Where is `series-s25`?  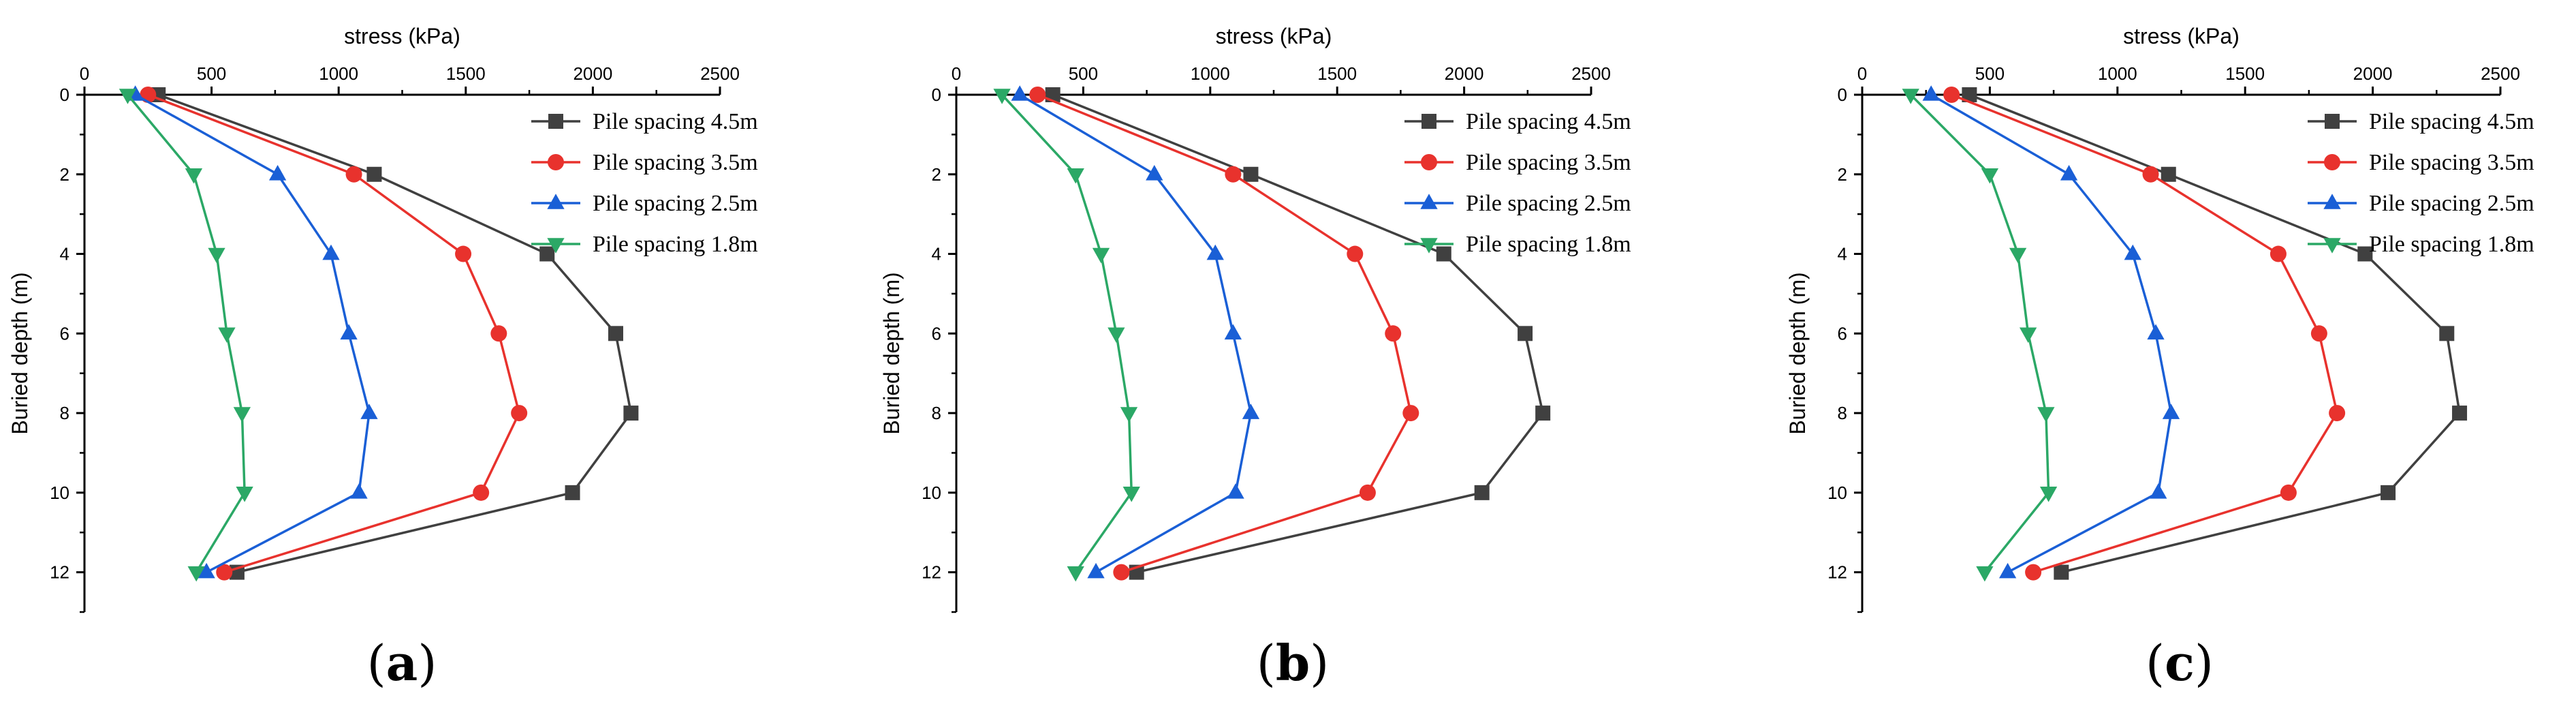 series-s25 is located at coordinates (1135, 332).